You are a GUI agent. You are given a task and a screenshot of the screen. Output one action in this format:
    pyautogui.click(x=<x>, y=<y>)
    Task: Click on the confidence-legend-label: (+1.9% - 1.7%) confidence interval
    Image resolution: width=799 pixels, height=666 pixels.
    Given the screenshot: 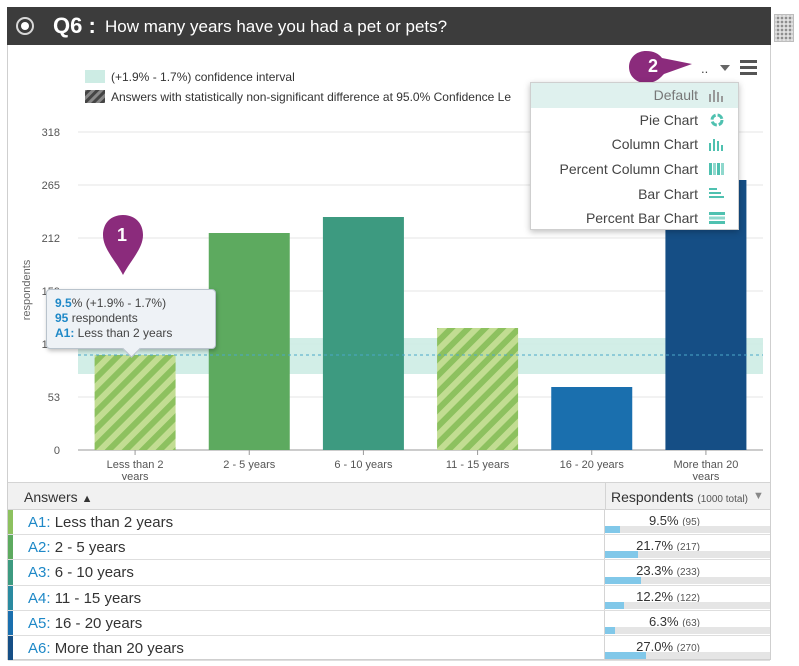 What is the action you would take?
    pyautogui.click(x=203, y=77)
    